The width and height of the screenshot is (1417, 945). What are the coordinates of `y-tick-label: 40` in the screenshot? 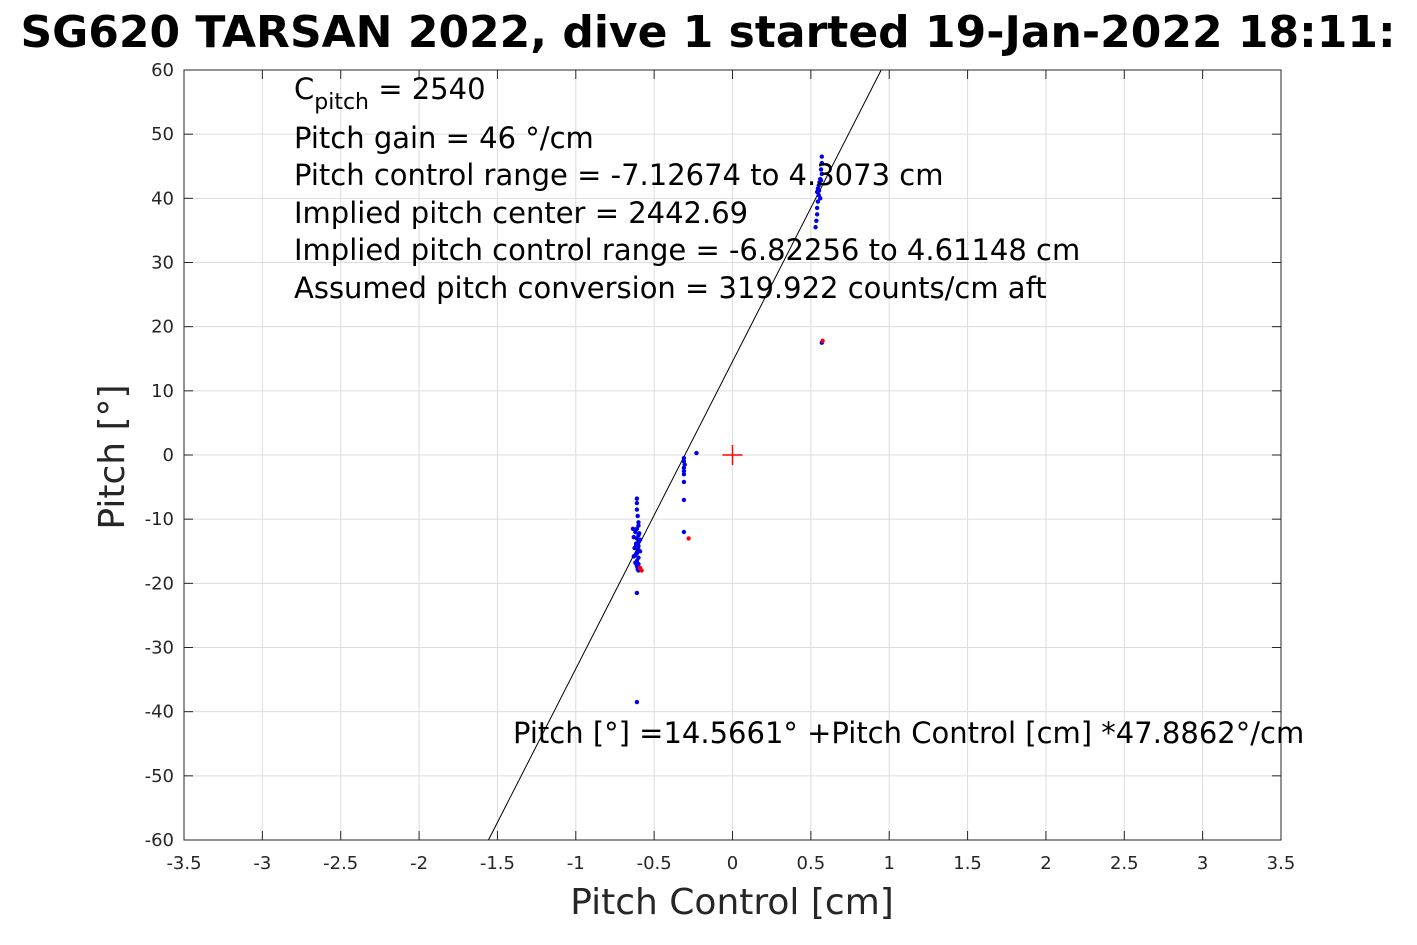 It's located at (162, 198).